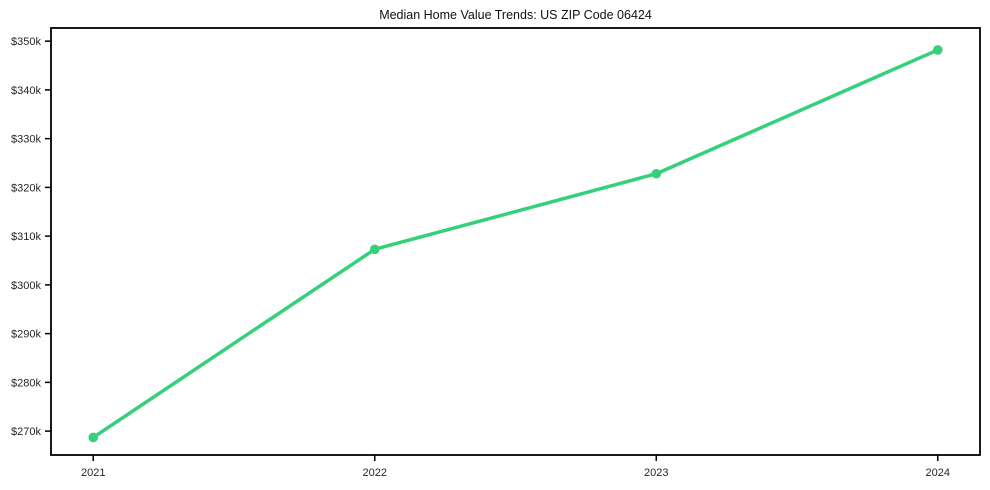 The height and width of the screenshot is (490, 990). Describe the element at coordinates (26, 188) in the screenshot. I see `y-tick-label: $320k` at that location.